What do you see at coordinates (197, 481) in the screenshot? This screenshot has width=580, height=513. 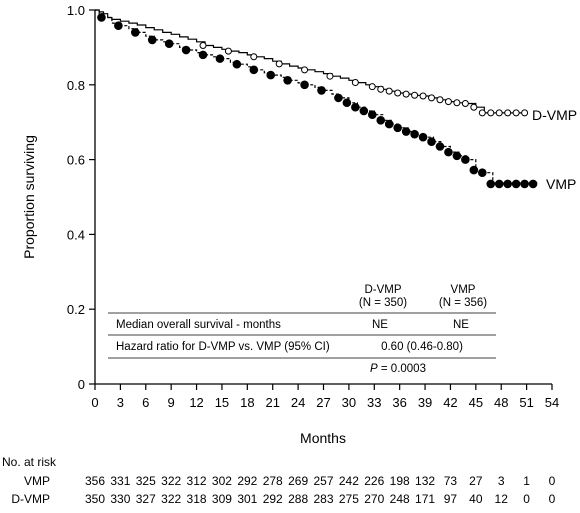 I see `risk-cell: 312` at bounding box center [197, 481].